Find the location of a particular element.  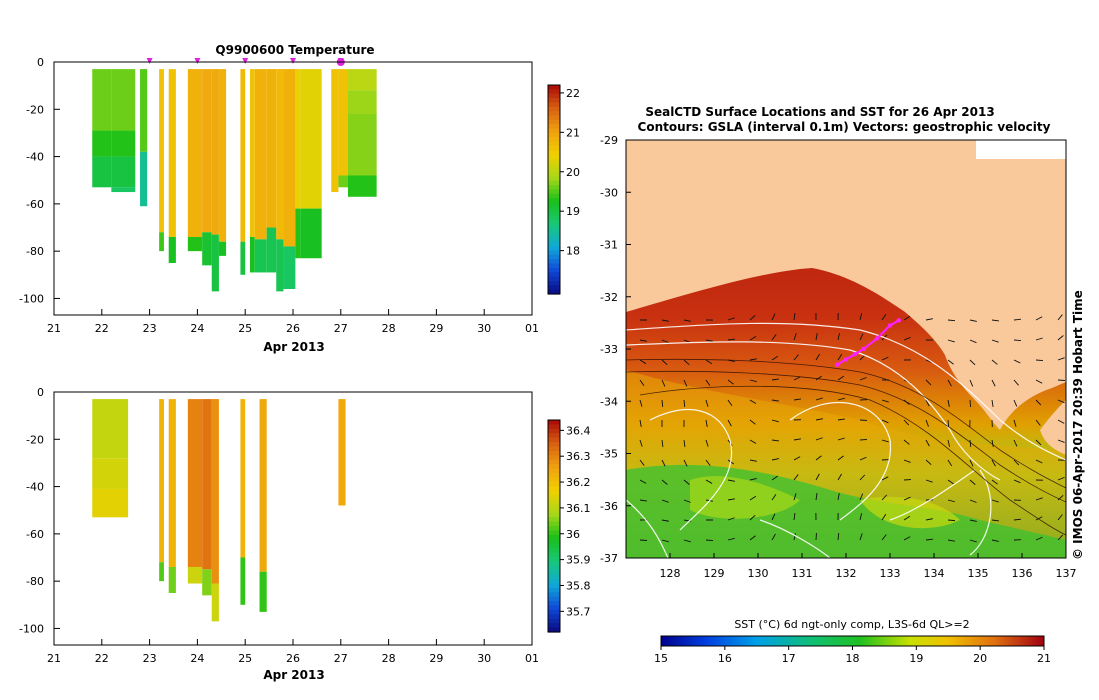

map-y-tick-label: -36 is located at coordinates (609, 506).